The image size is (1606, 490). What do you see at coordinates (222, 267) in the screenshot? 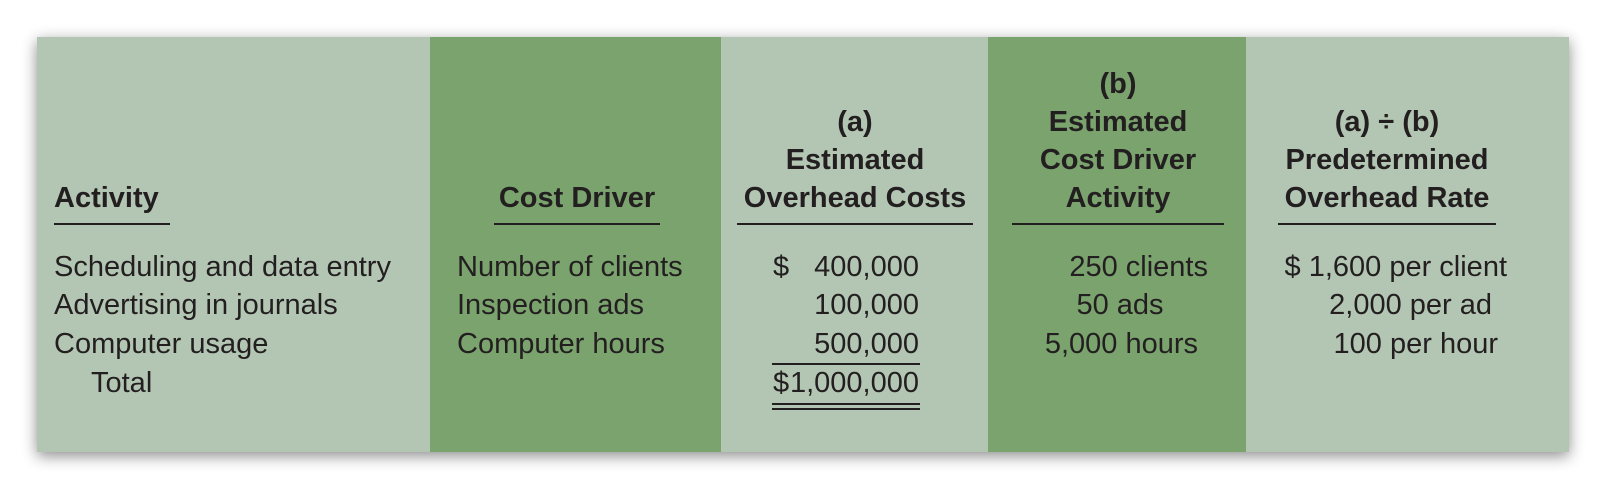
I see `activity-cell: Scheduling and data entry` at bounding box center [222, 267].